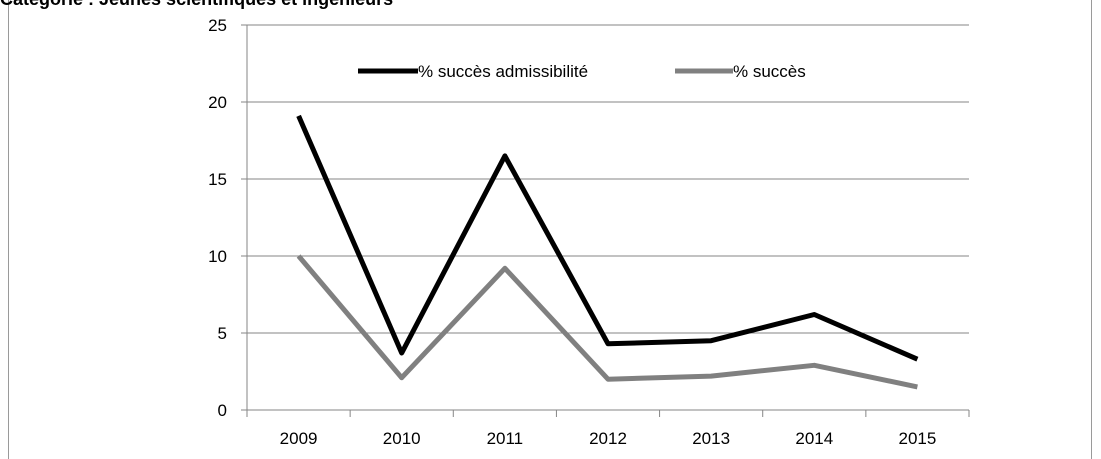 The width and height of the screenshot is (1101, 459). Describe the element at coordinates (505, 438) in the screenshot. I see `x-tick-label: 2011` at that location.